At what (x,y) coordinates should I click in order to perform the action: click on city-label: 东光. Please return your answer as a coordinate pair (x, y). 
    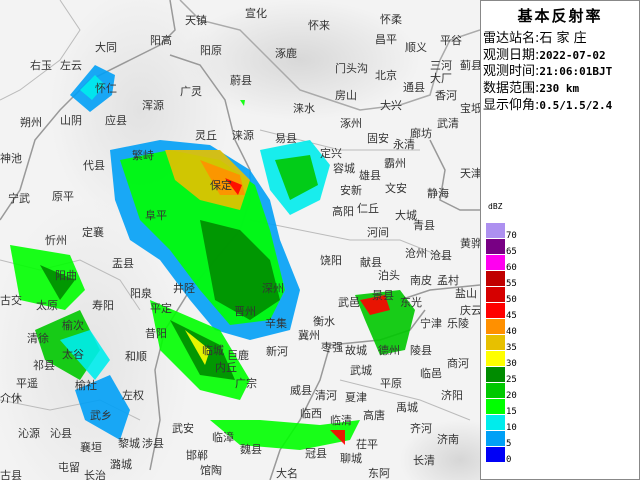
    Looking at the image, I should click on (411, 302).